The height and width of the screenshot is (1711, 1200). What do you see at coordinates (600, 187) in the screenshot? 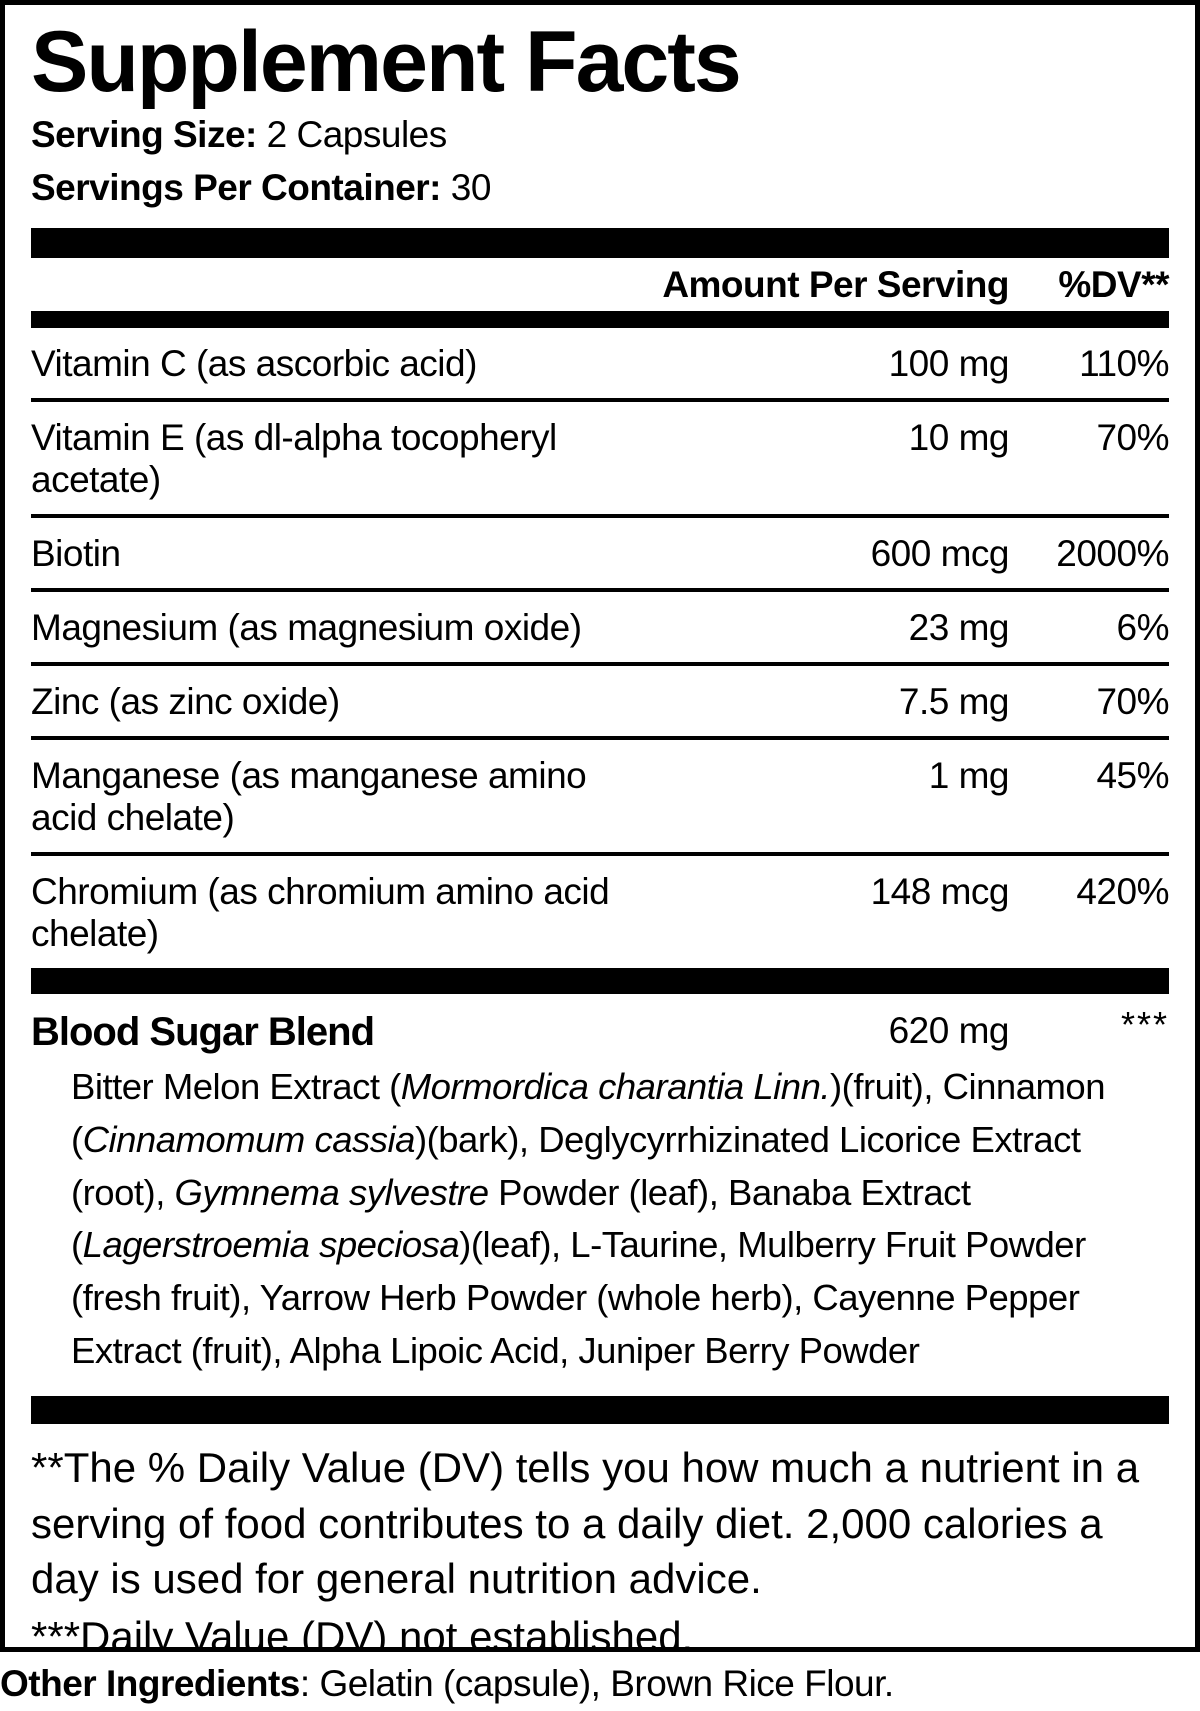
I see `servings-per-container-line: Servings Per Container: 30` at bounding box center [600, 187].